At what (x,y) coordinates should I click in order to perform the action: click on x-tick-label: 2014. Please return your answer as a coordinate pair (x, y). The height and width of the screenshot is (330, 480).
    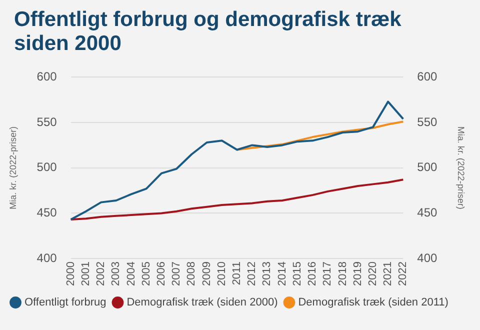
    Looking at the image, I should click on (282, 274).